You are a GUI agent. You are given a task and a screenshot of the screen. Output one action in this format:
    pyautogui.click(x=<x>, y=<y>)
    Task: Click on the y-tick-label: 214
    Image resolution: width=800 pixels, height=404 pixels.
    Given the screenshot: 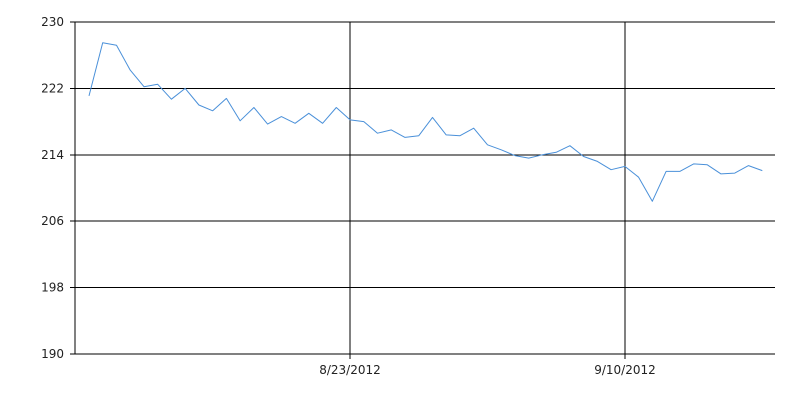 What is the action you would take?
    pyautogui.click(x=52, y=155)
    